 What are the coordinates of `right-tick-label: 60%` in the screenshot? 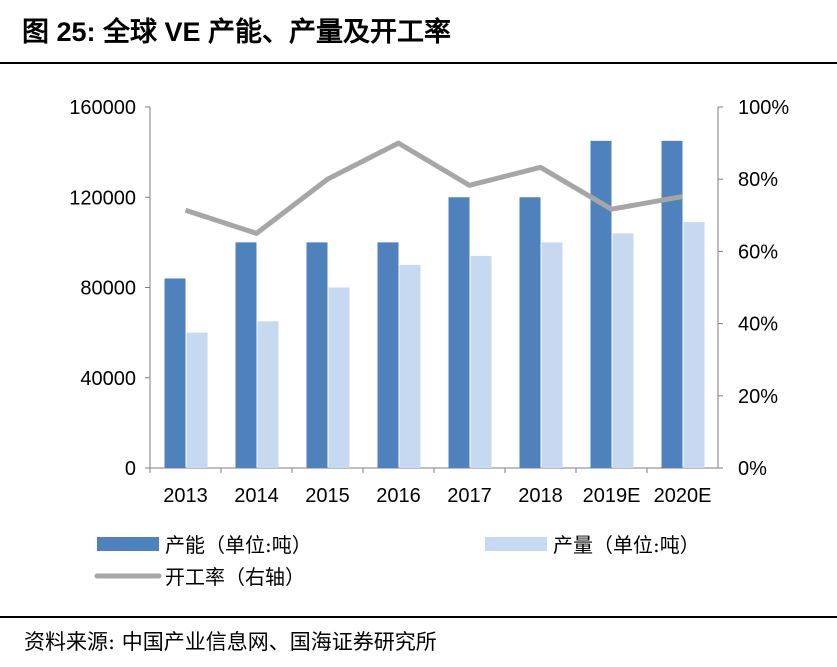 It's located at (758, 252).